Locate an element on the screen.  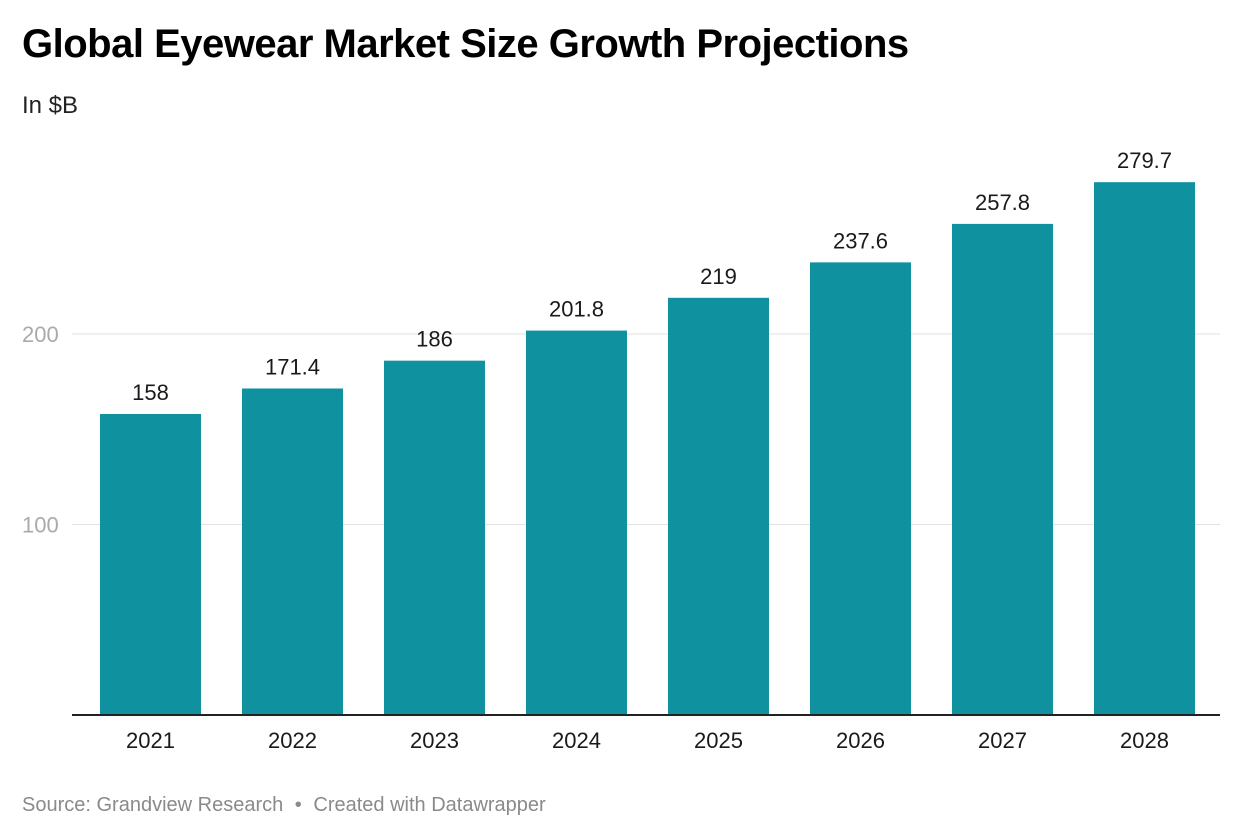
x-tick-label: 2021 is located at coordinates (150, 740).